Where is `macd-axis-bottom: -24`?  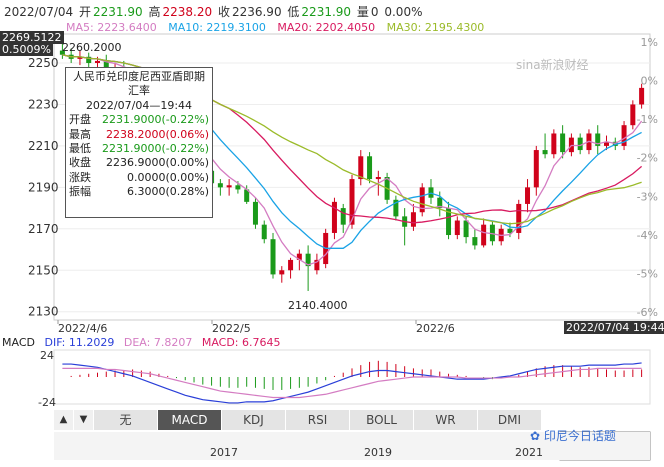 macd-axis-bottom: -24 is located at coordinates (47, 402).